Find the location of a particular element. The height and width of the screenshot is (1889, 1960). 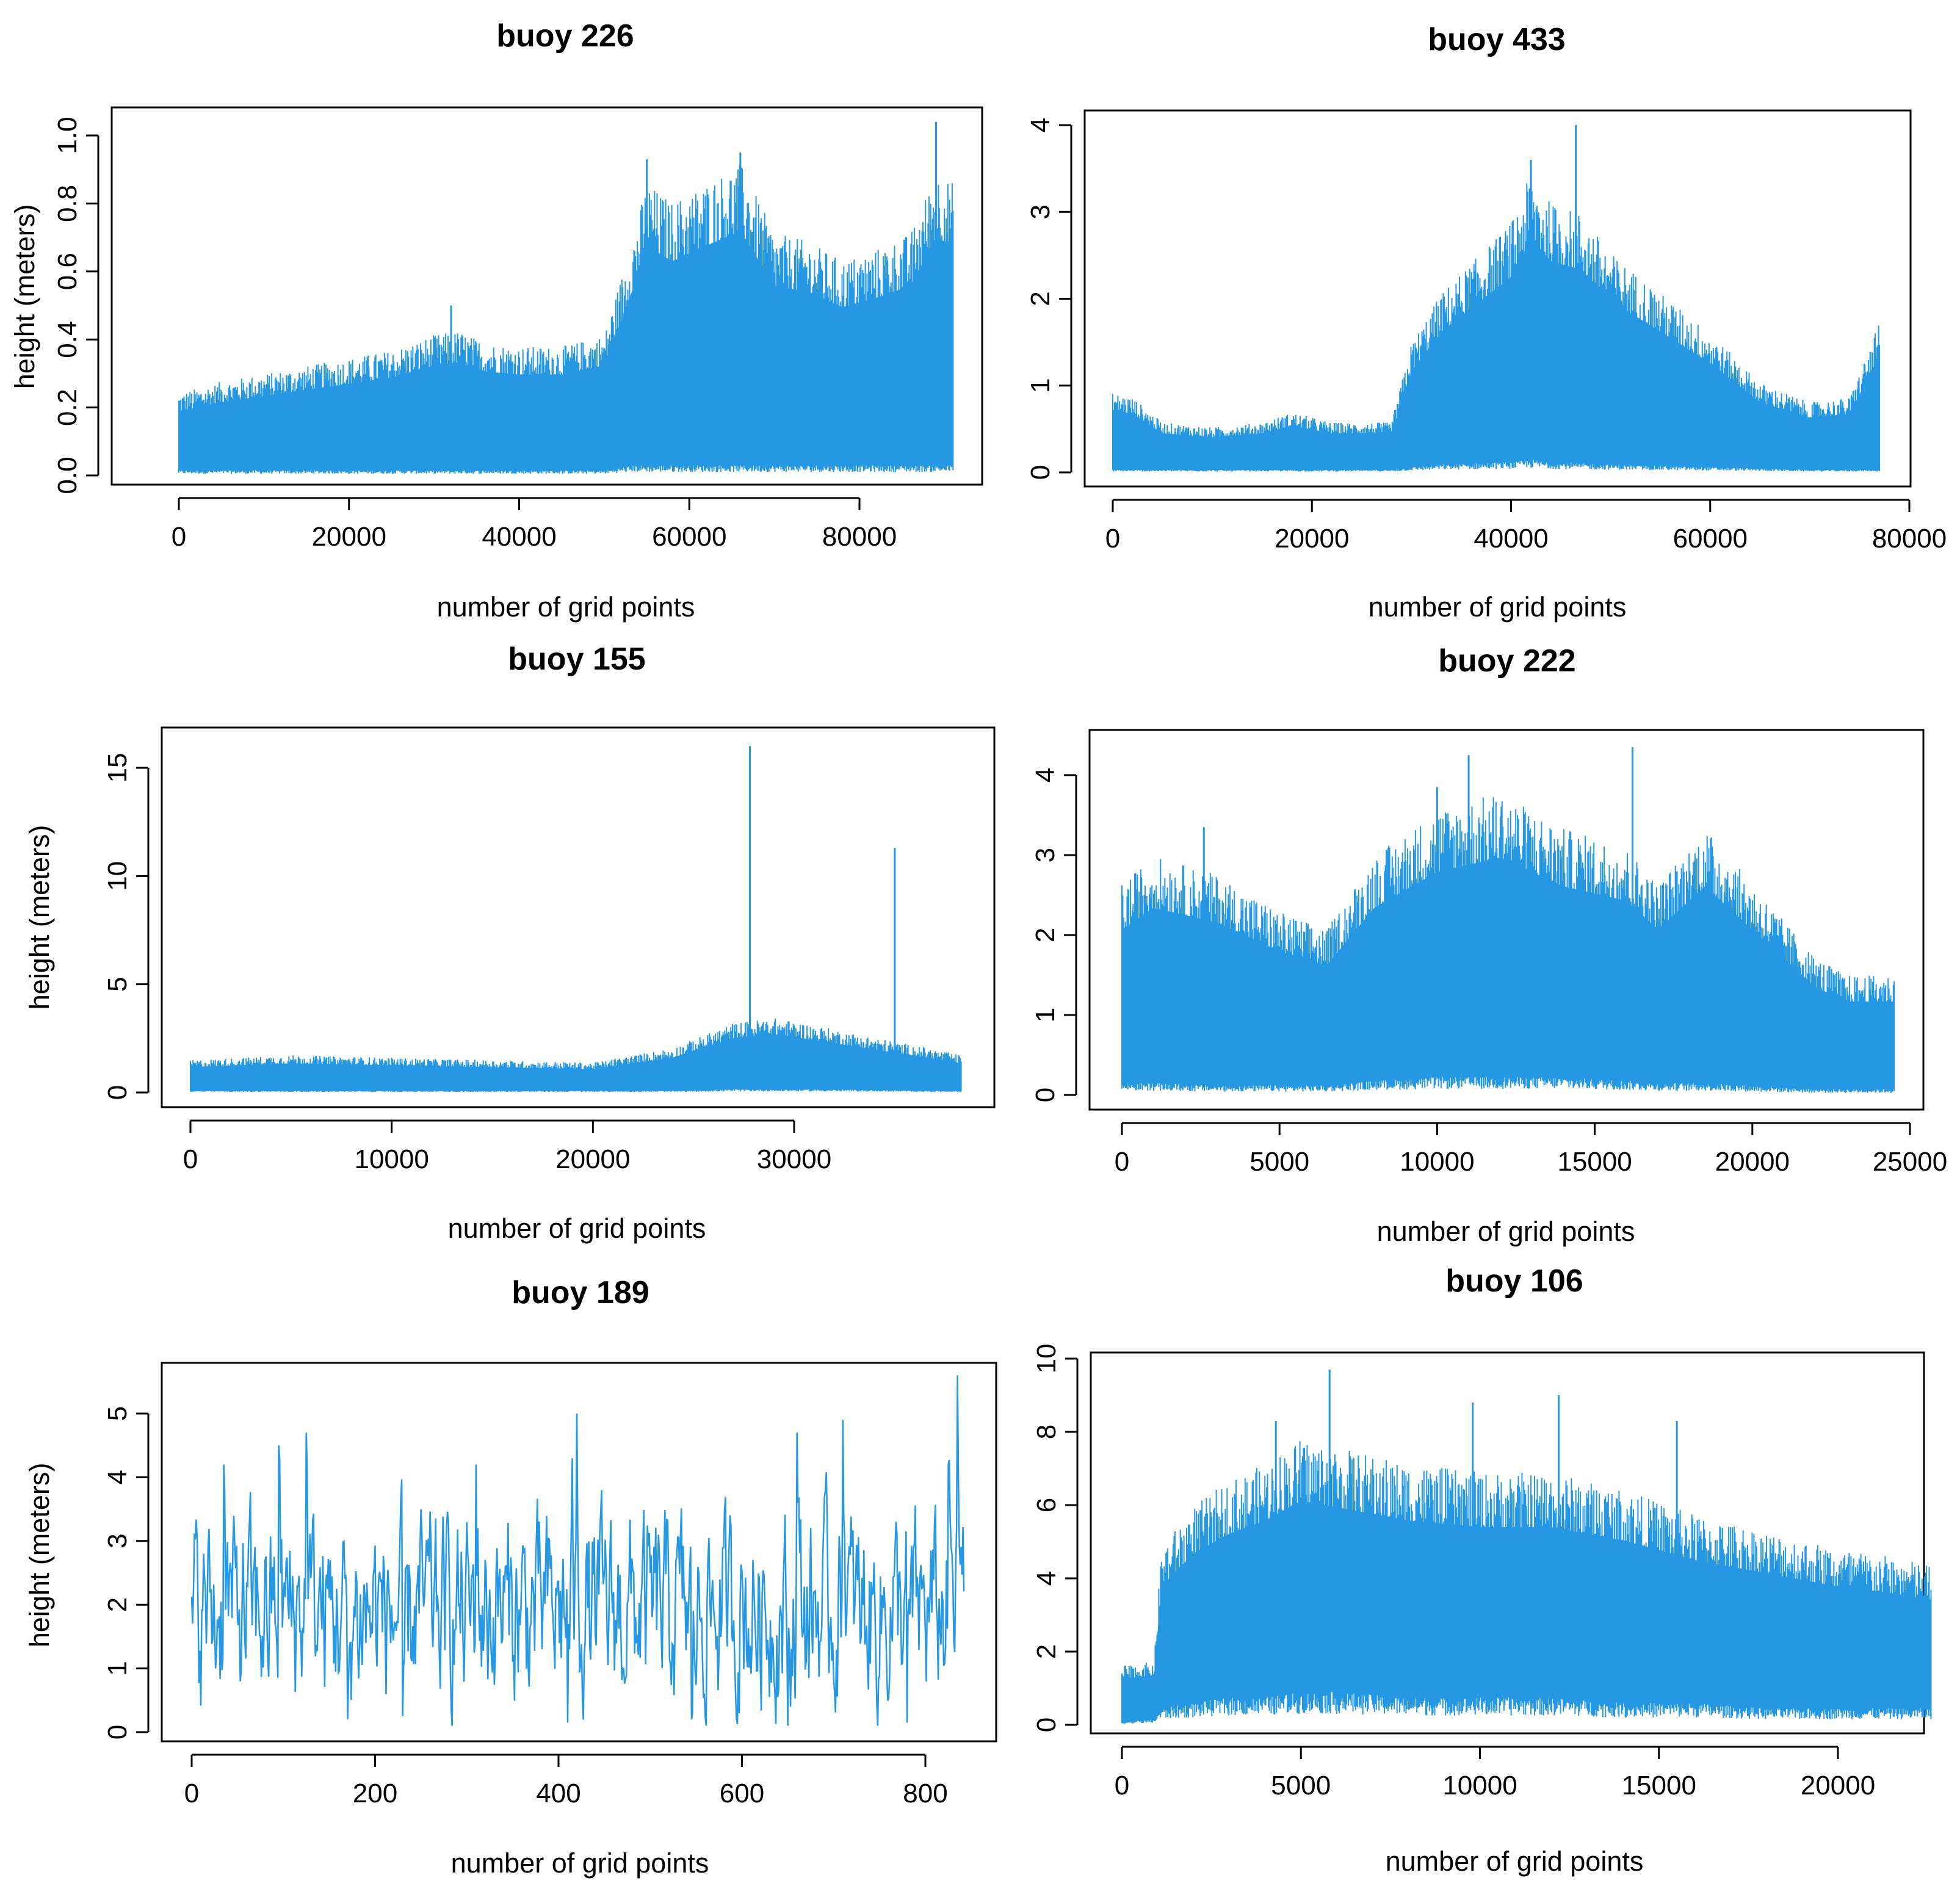

x-axis: 0 200 400 600 800 is located at coordinates (566, 1781).